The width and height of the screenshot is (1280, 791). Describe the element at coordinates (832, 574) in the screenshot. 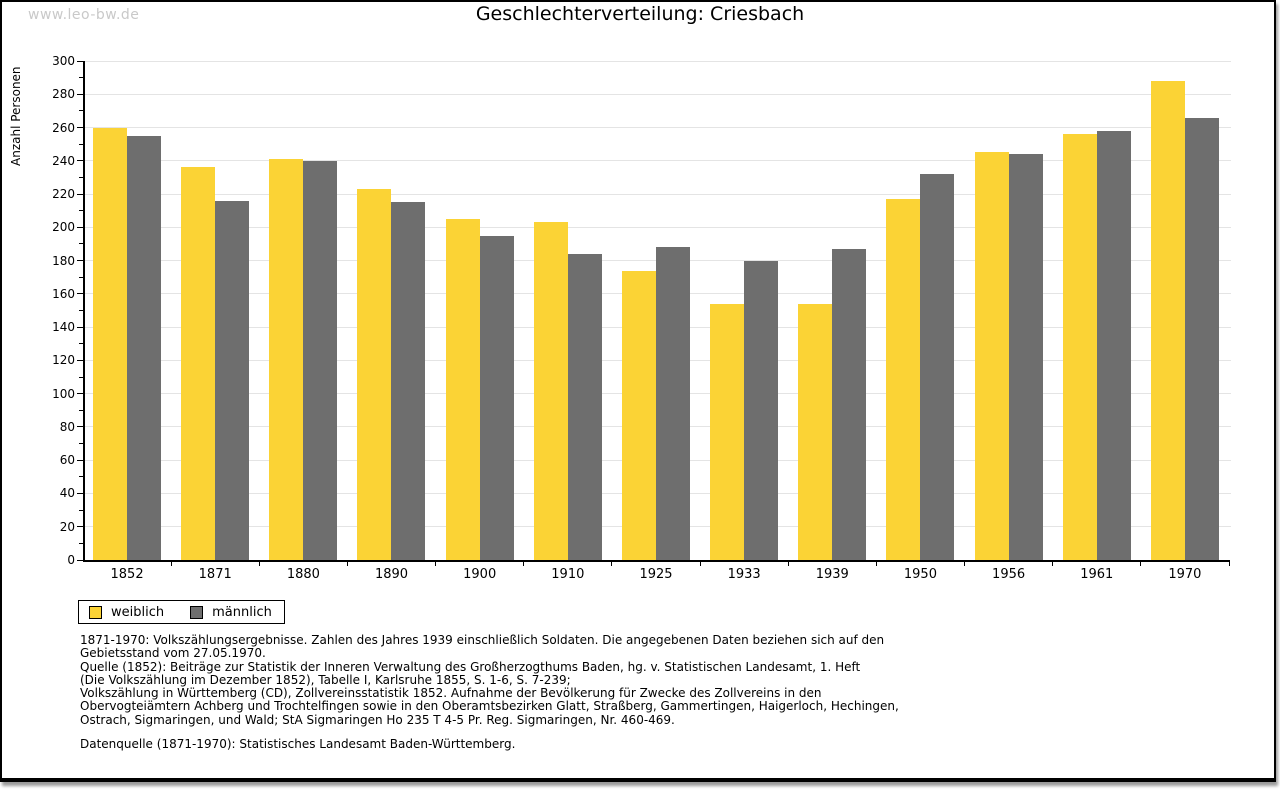

I see `x-axis-label: 1939` at that location.